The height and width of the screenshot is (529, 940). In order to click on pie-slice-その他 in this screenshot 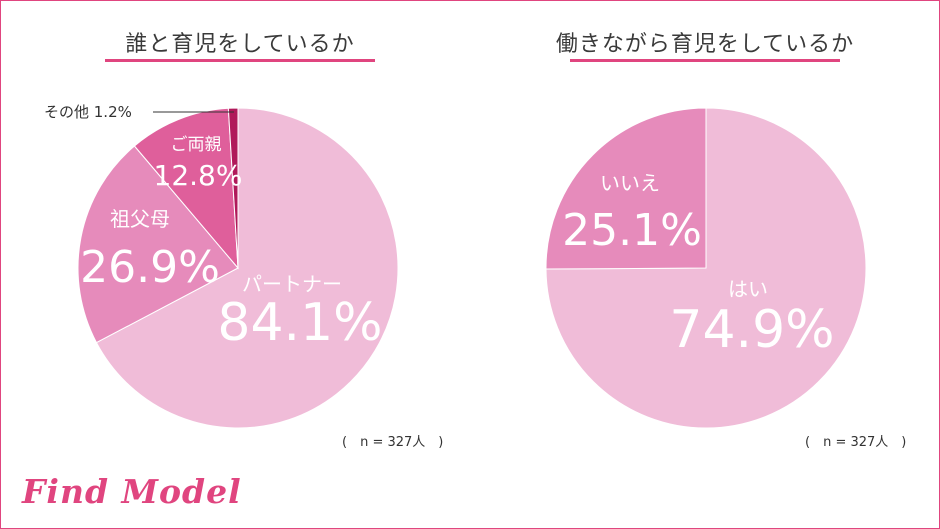, I will do `click(233, 188)`.